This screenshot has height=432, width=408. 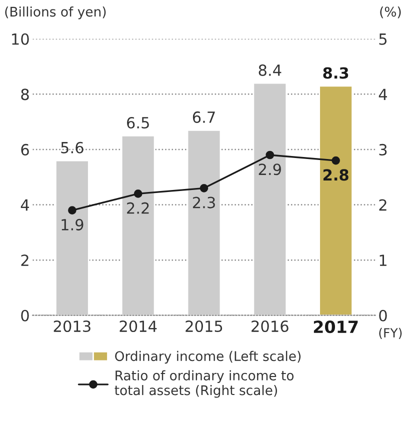 I want to click on y2-axis-title: (%), so click(x=390, y=12).